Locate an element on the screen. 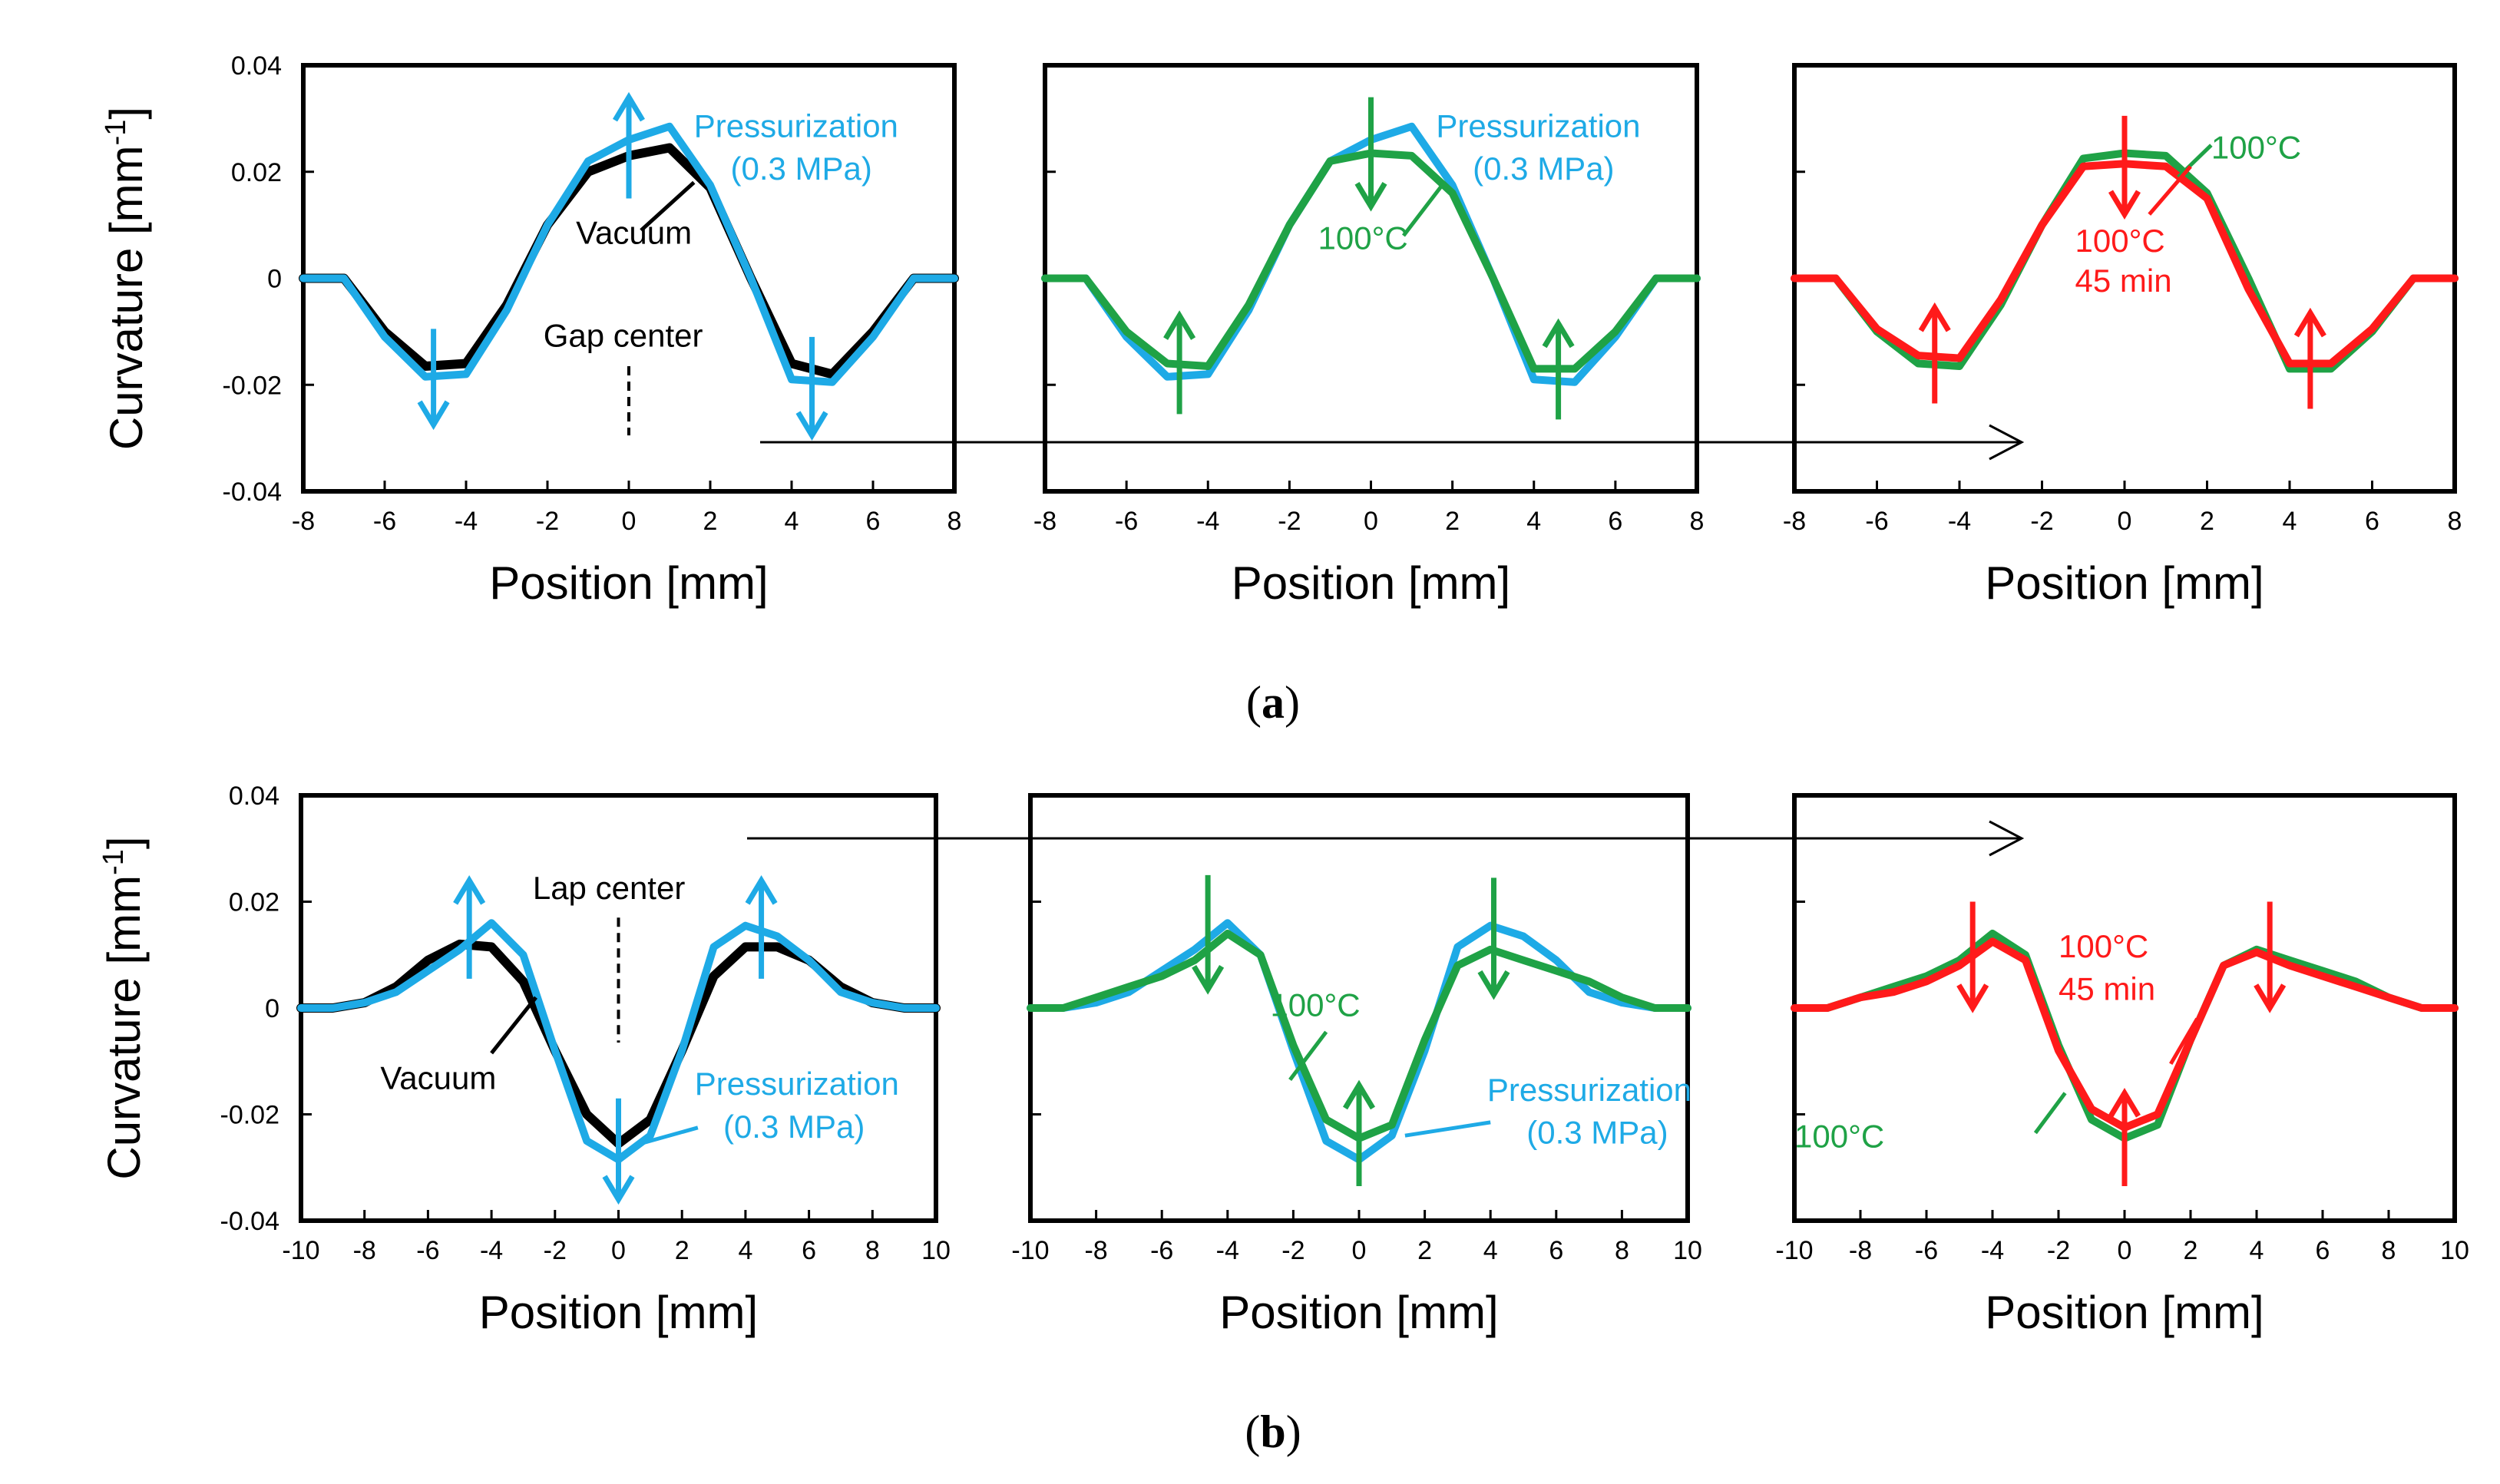 This screenshot has width=2500, height=1484. panel-caption-b: (b) is located at coordinates (1273, 1431).